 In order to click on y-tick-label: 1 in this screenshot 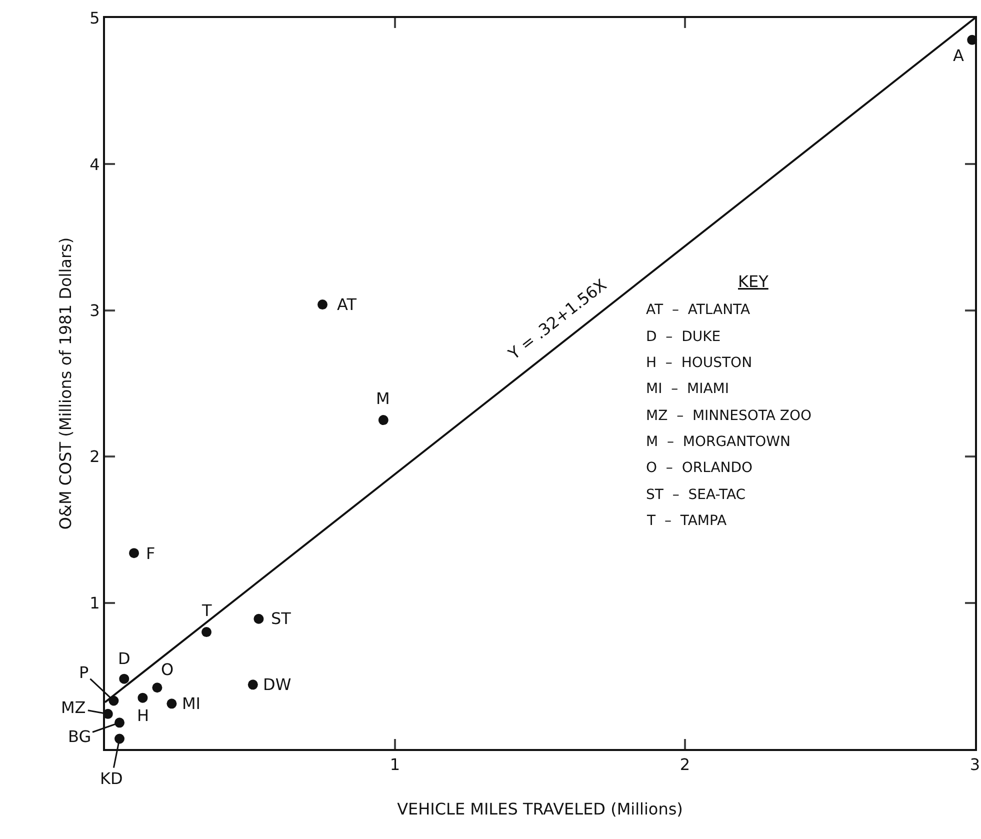, I will do `click(95, 602)`.